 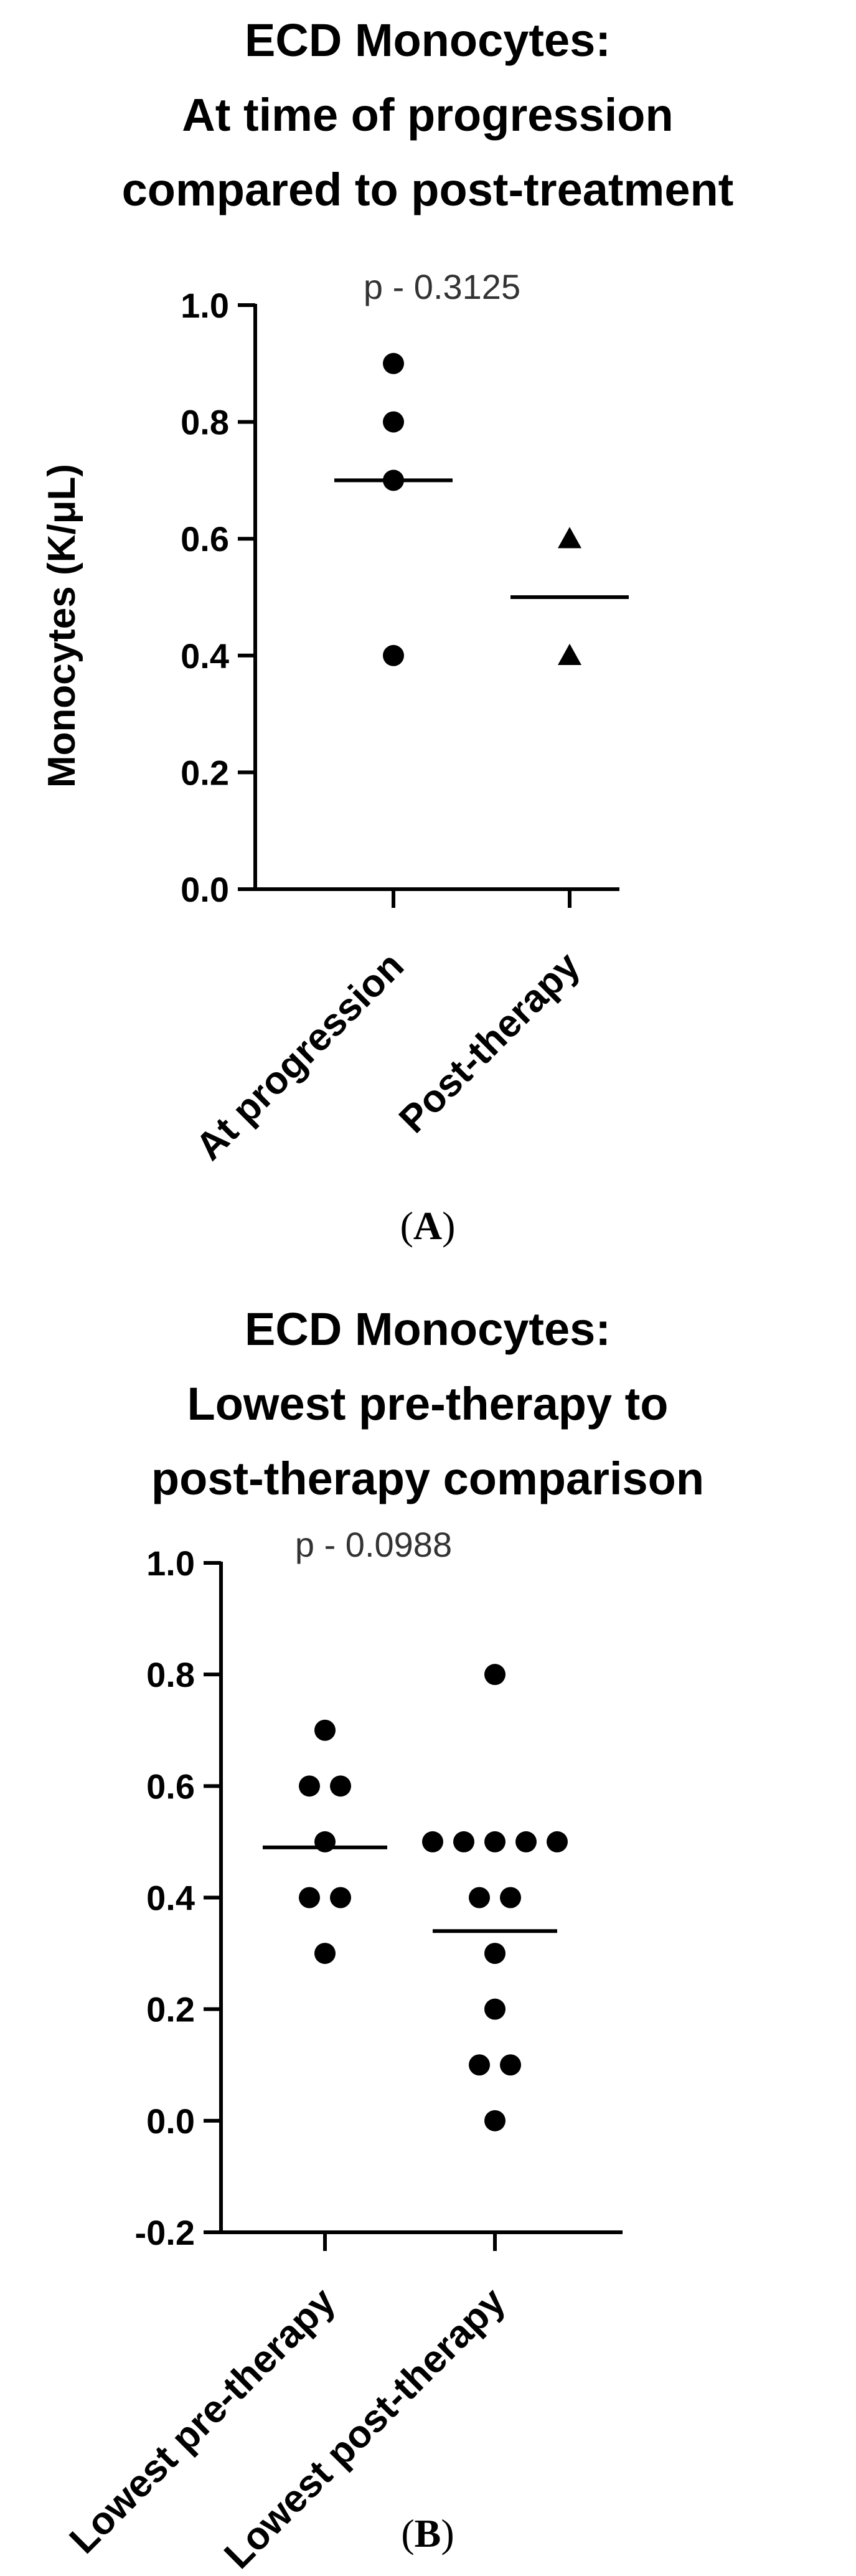 I want to click on chart-a-panel-label: (A), so click(x=428, y=1226).